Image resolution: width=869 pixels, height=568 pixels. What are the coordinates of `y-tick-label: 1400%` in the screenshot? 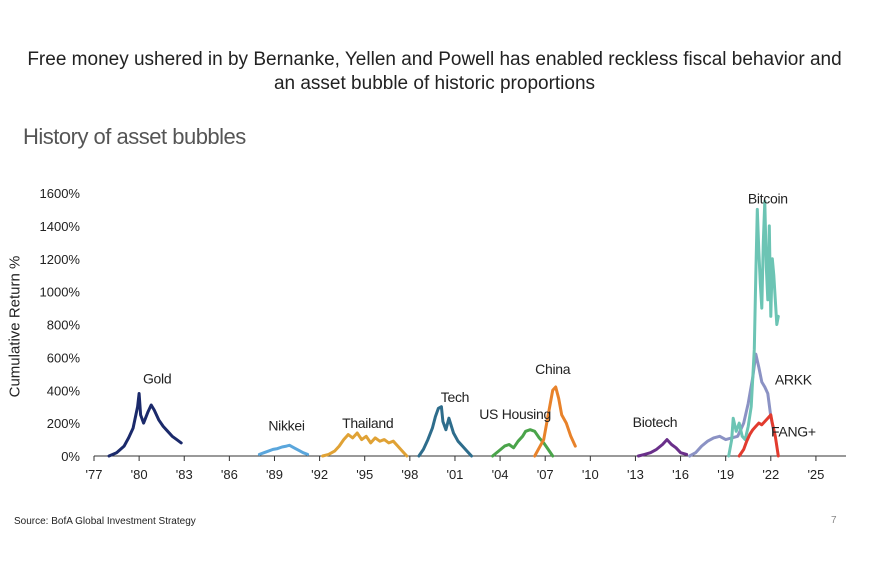 It's located at (60, 226).